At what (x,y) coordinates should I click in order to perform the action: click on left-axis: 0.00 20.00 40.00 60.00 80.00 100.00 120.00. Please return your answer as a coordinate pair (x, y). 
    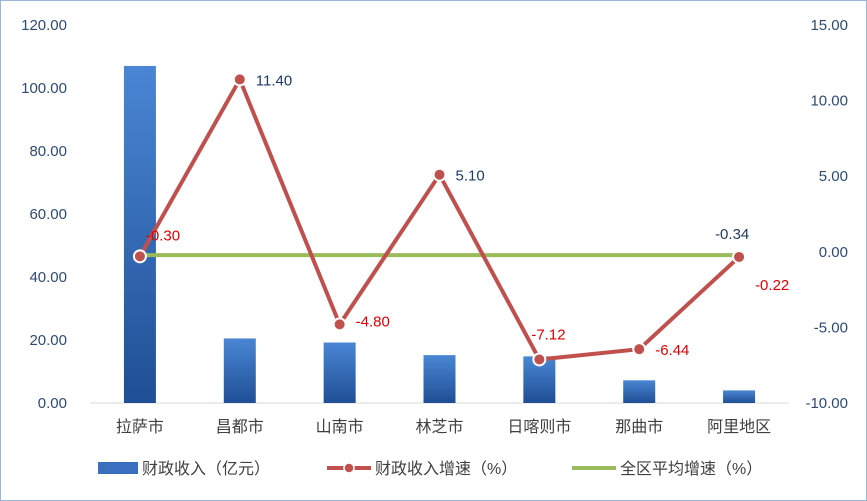
    Looking at the image, I should click on (44, 214).